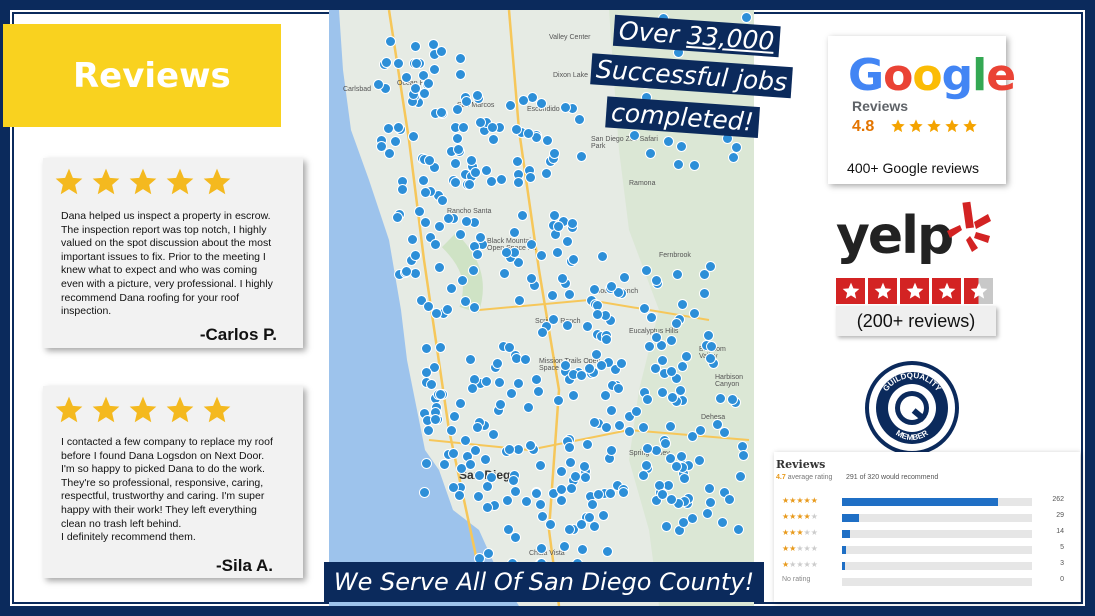  I want to click on jobs-banner-line3: completed!, so click(682, 117).